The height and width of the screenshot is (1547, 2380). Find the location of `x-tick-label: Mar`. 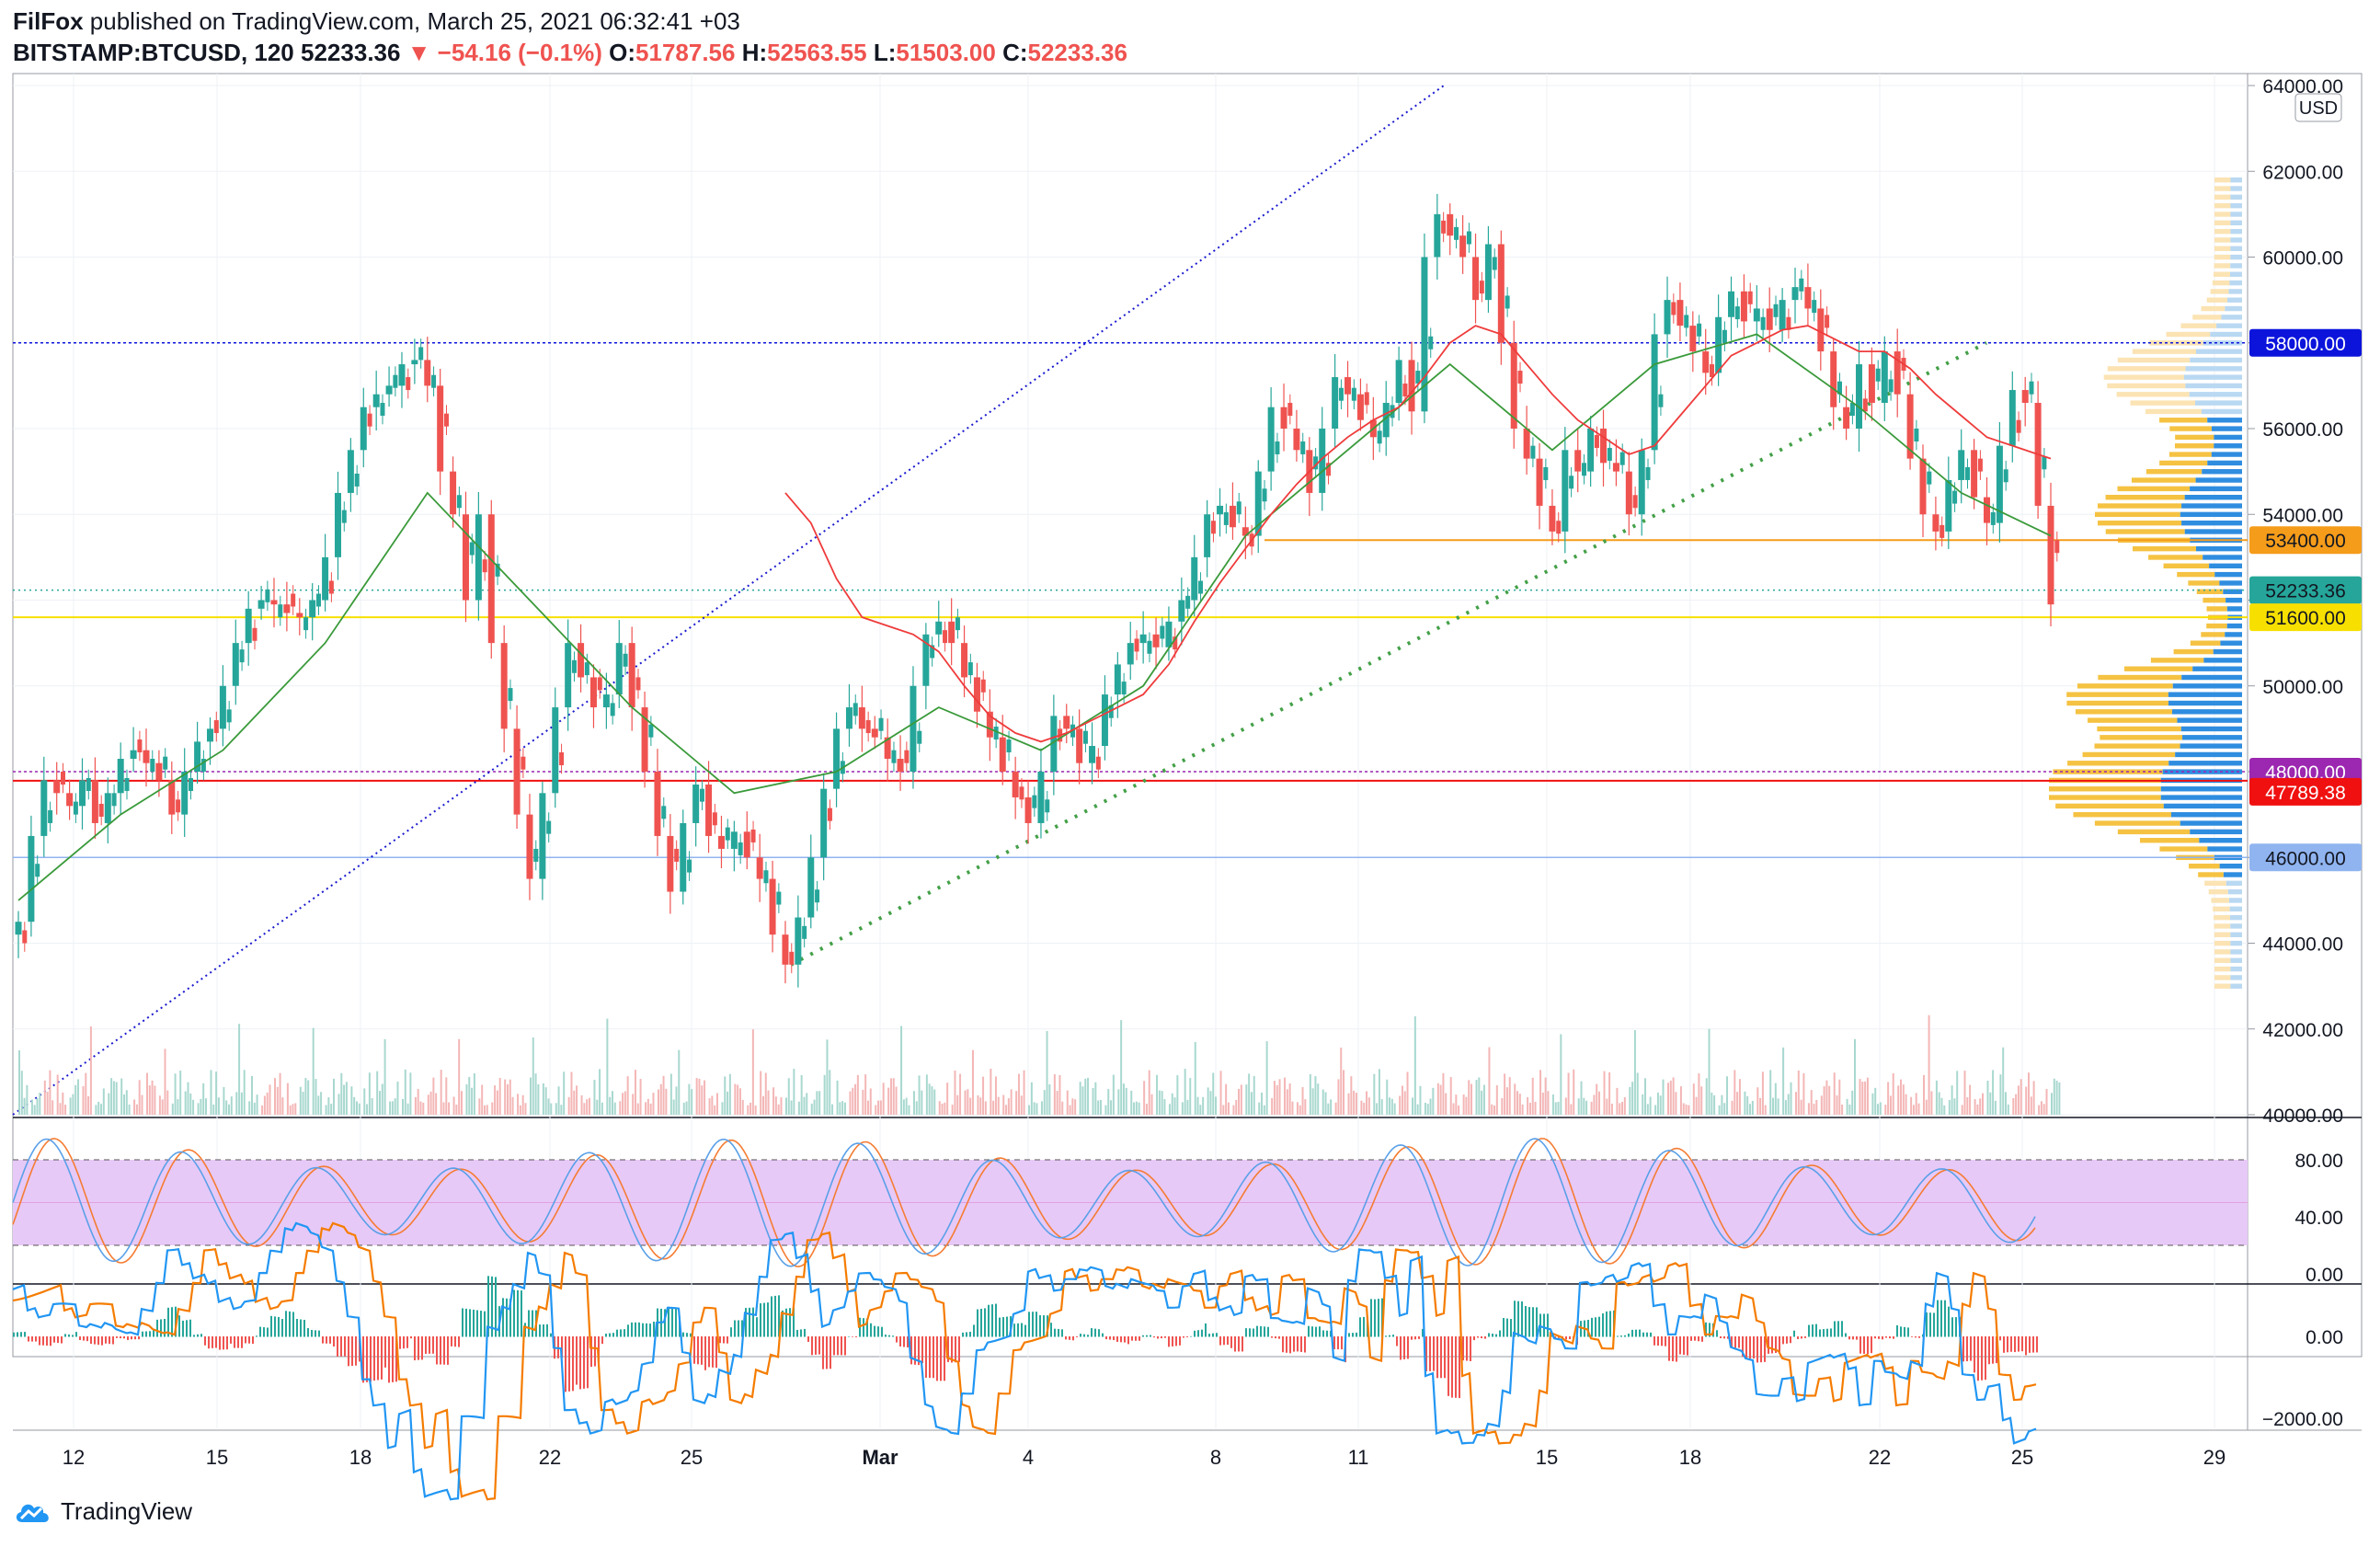

x-tick-label: Mar is located at coordinates (880, 1457).